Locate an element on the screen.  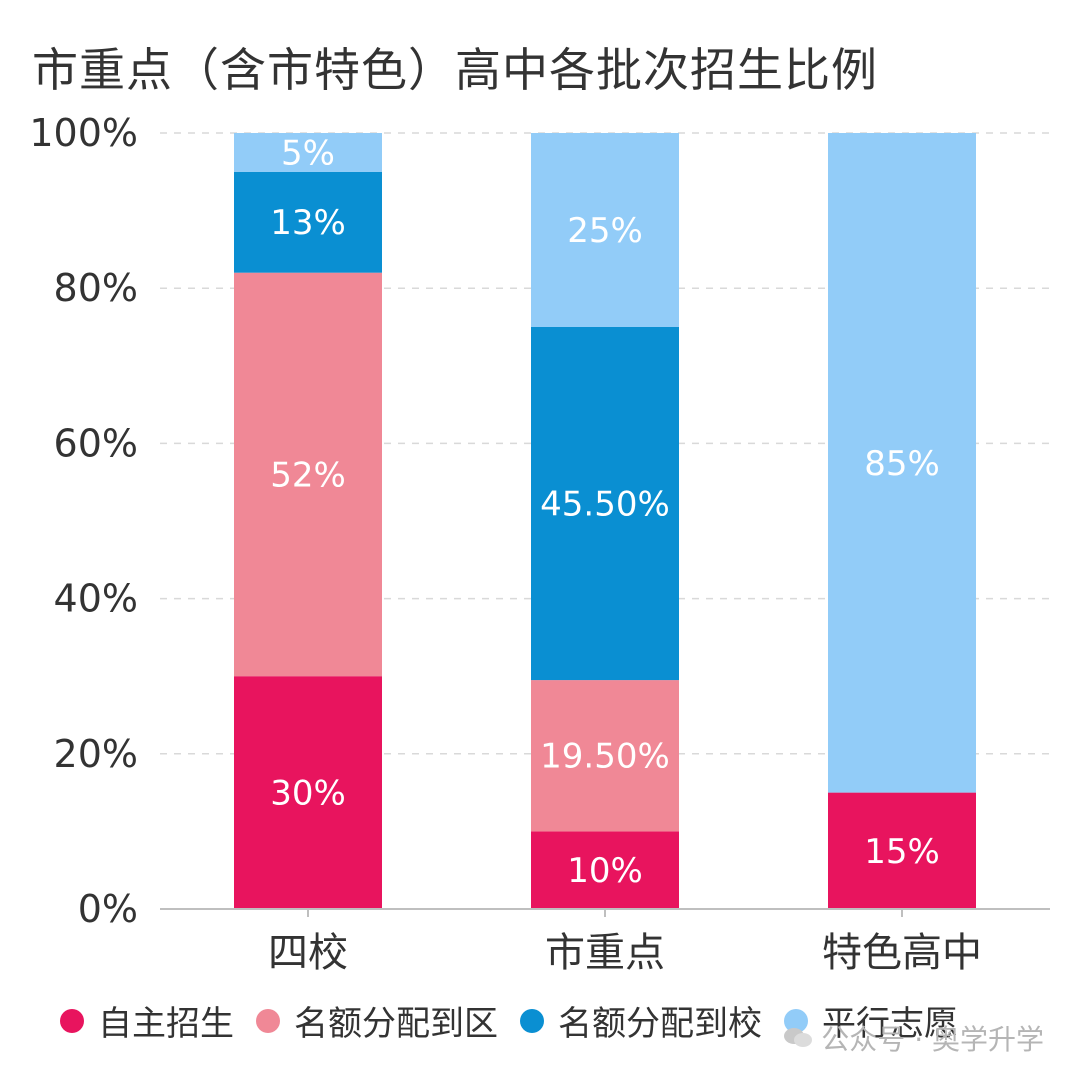
y-tick-label: 20% is located at coordinates (96, 754).